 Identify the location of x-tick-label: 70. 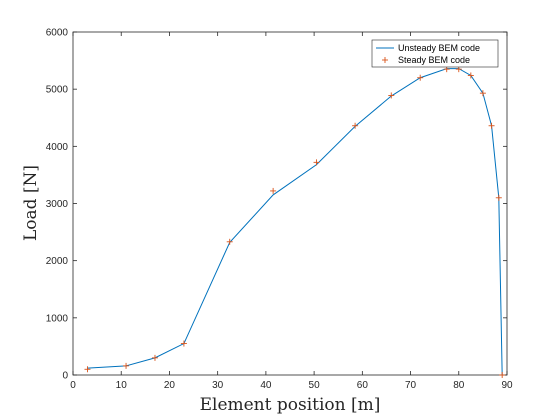
(411, 385).